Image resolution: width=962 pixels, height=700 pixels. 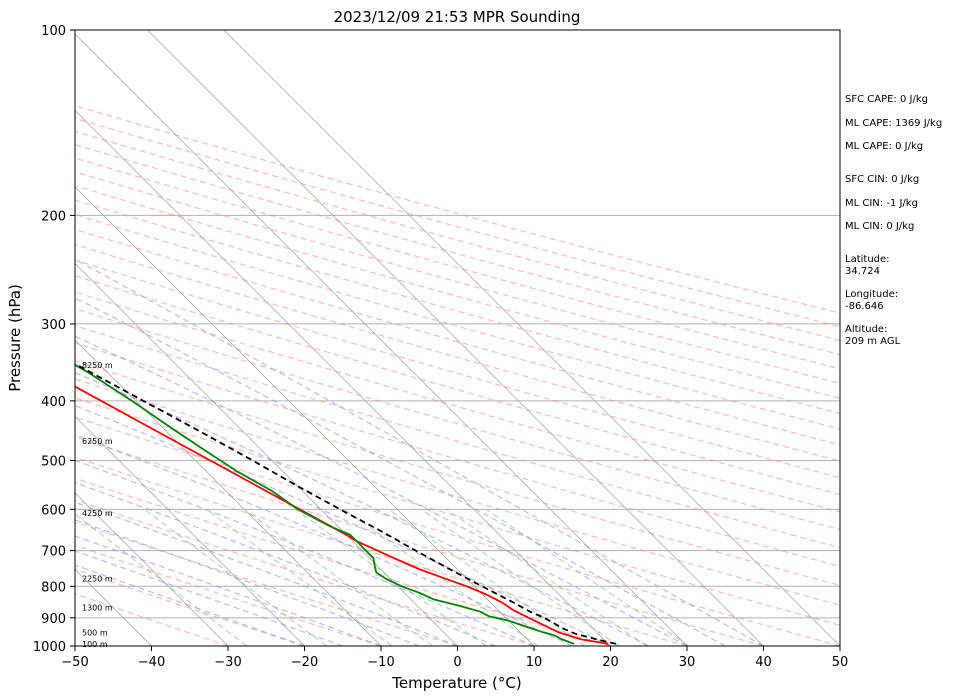 What do you see at coordinates (74, 662) in the screenshot?
I see `x-tick-label: −50` at bounding box center [74, 662].